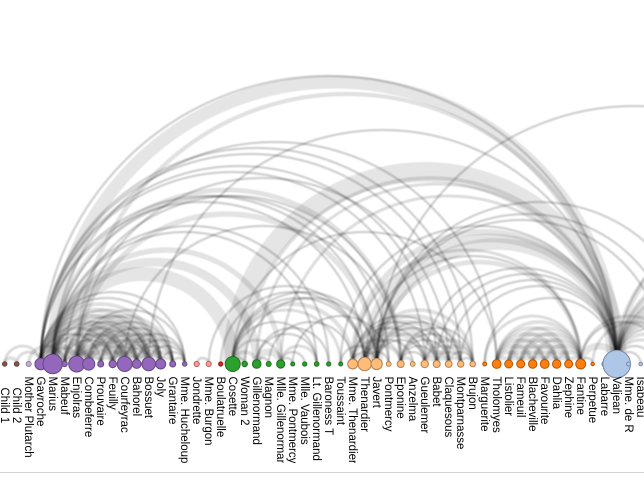 Image resolution: width=644 pixels, height=481 pixels. What do you see at coordinates (304, 411) in the screenshot?
I see `svg-text: Mlle. Vaubois` at bounding box center [304, 411].